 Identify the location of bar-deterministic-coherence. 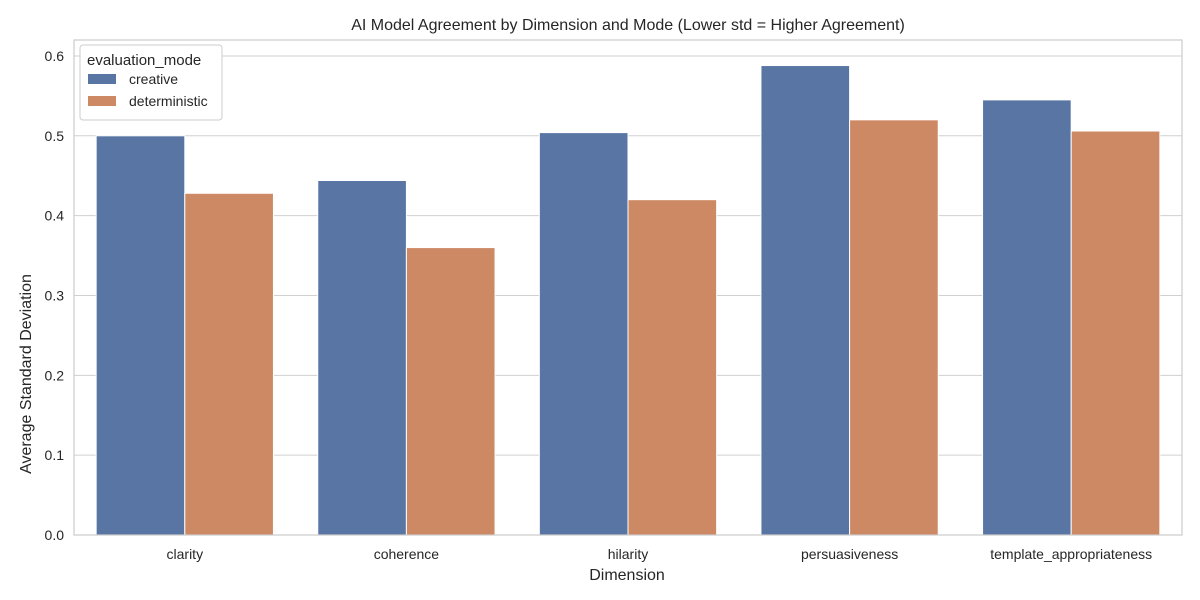
(450, 391).